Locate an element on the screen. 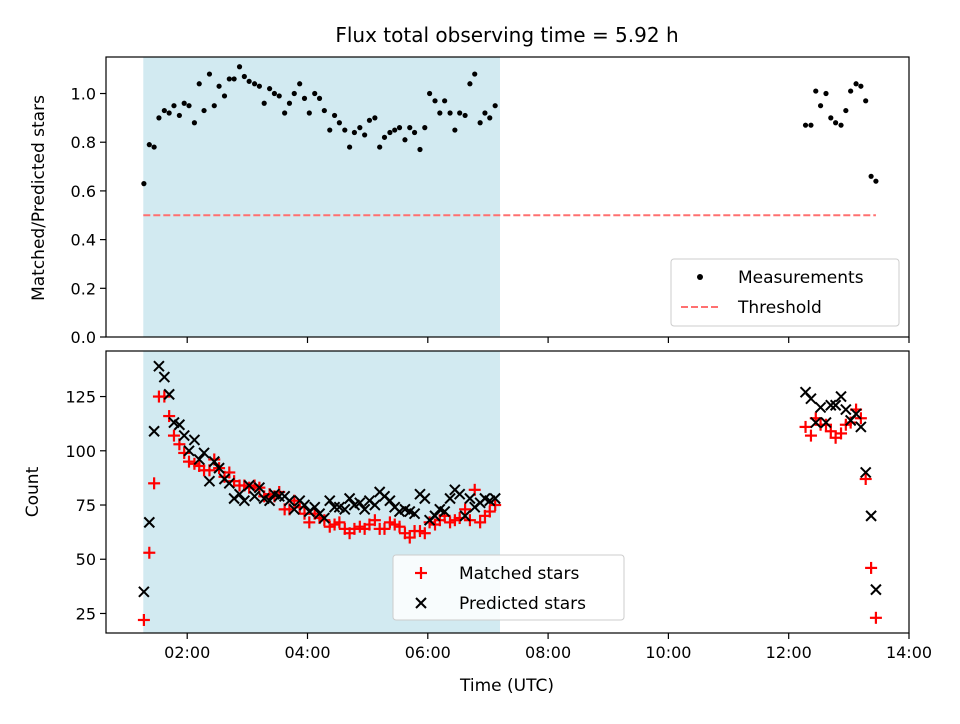  chart-title: Flux total observing time = 5.92 h is located at coordinates (506, 35).